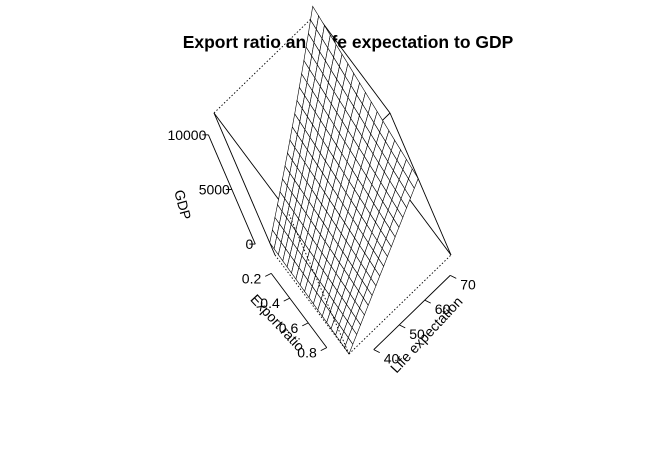 The width and height of the screenshot is (658, 463). I want to click on y-tick-label: 50, so click(417, 334).